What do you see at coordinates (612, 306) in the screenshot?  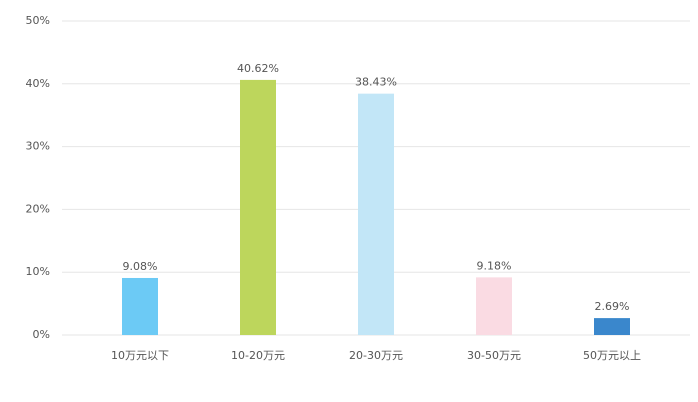 I see `value-label: 2.69%` at bounding box center [612, 306].